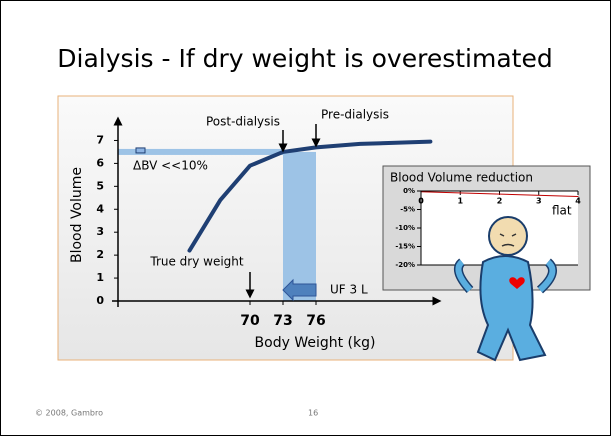 The width and height of the screenshot is (611, 436). What do you see at coordinates (508, 240) in the screenshot?
I see `face` at bounding box center [508, 240].